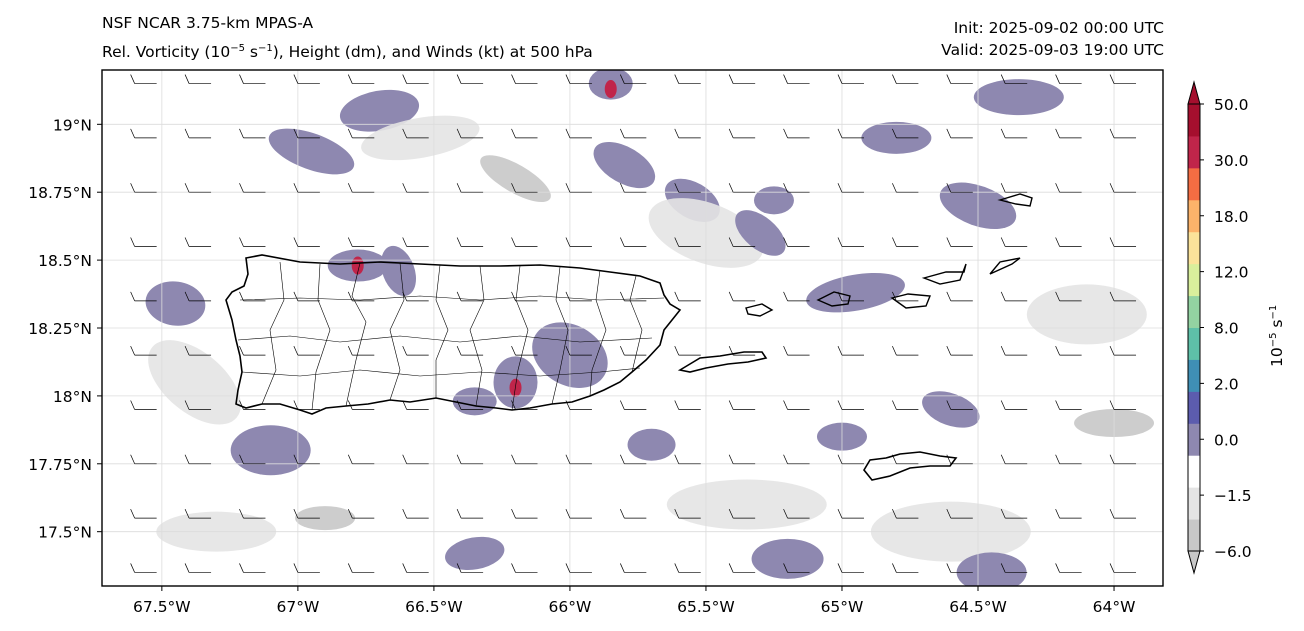 The width and height of the screenshot is (1304, 631). What do you see at coordinates (1231, 273) in the screenshot?
I see `colorbar-tick-label-5: 12.0` at bounding box center [1231, 273].